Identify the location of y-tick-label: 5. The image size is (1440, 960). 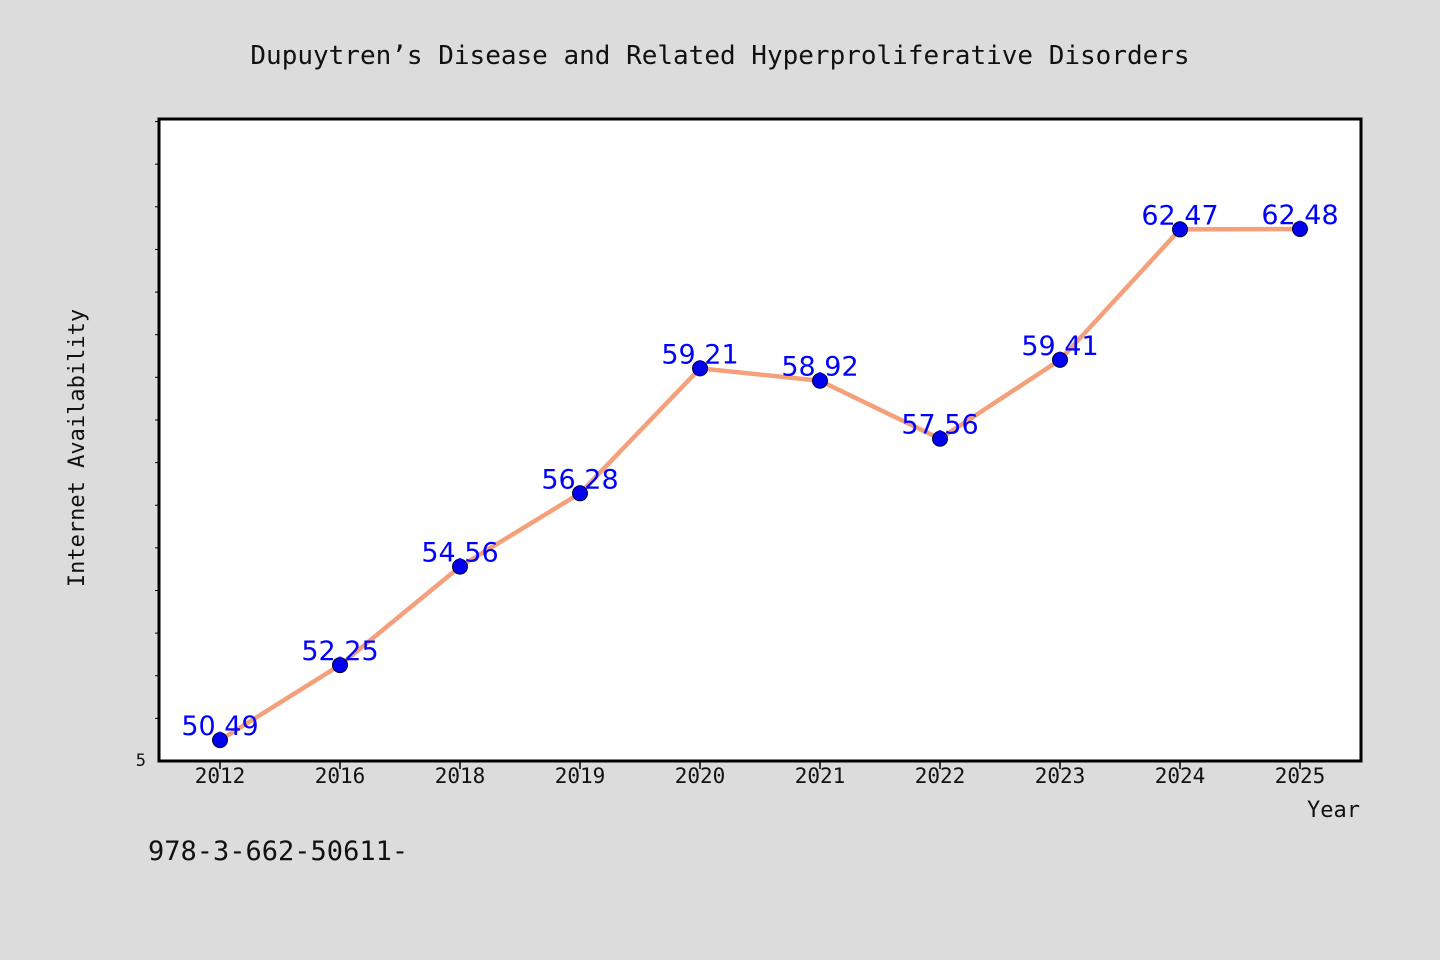
(141, 761).